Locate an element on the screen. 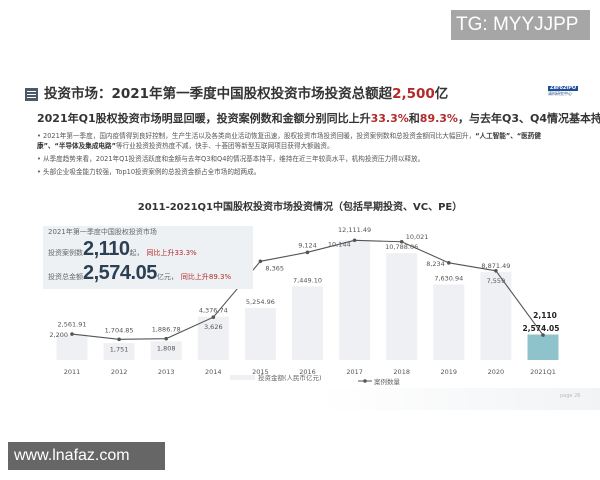  legend-bar-label: 投资金额(人民币亿元) is located at coordinates (290, 377).